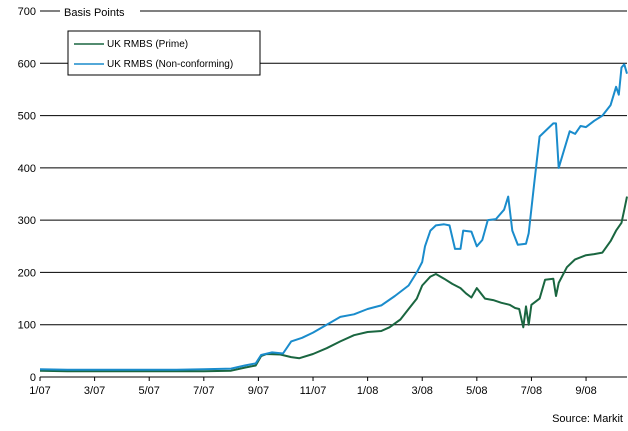 This screenshot has width=628, height=431. What do you see at coordinates (148, 391) in the screenshot?
I see `x-tick-label: 5/07` at bounding box center [148, 391].